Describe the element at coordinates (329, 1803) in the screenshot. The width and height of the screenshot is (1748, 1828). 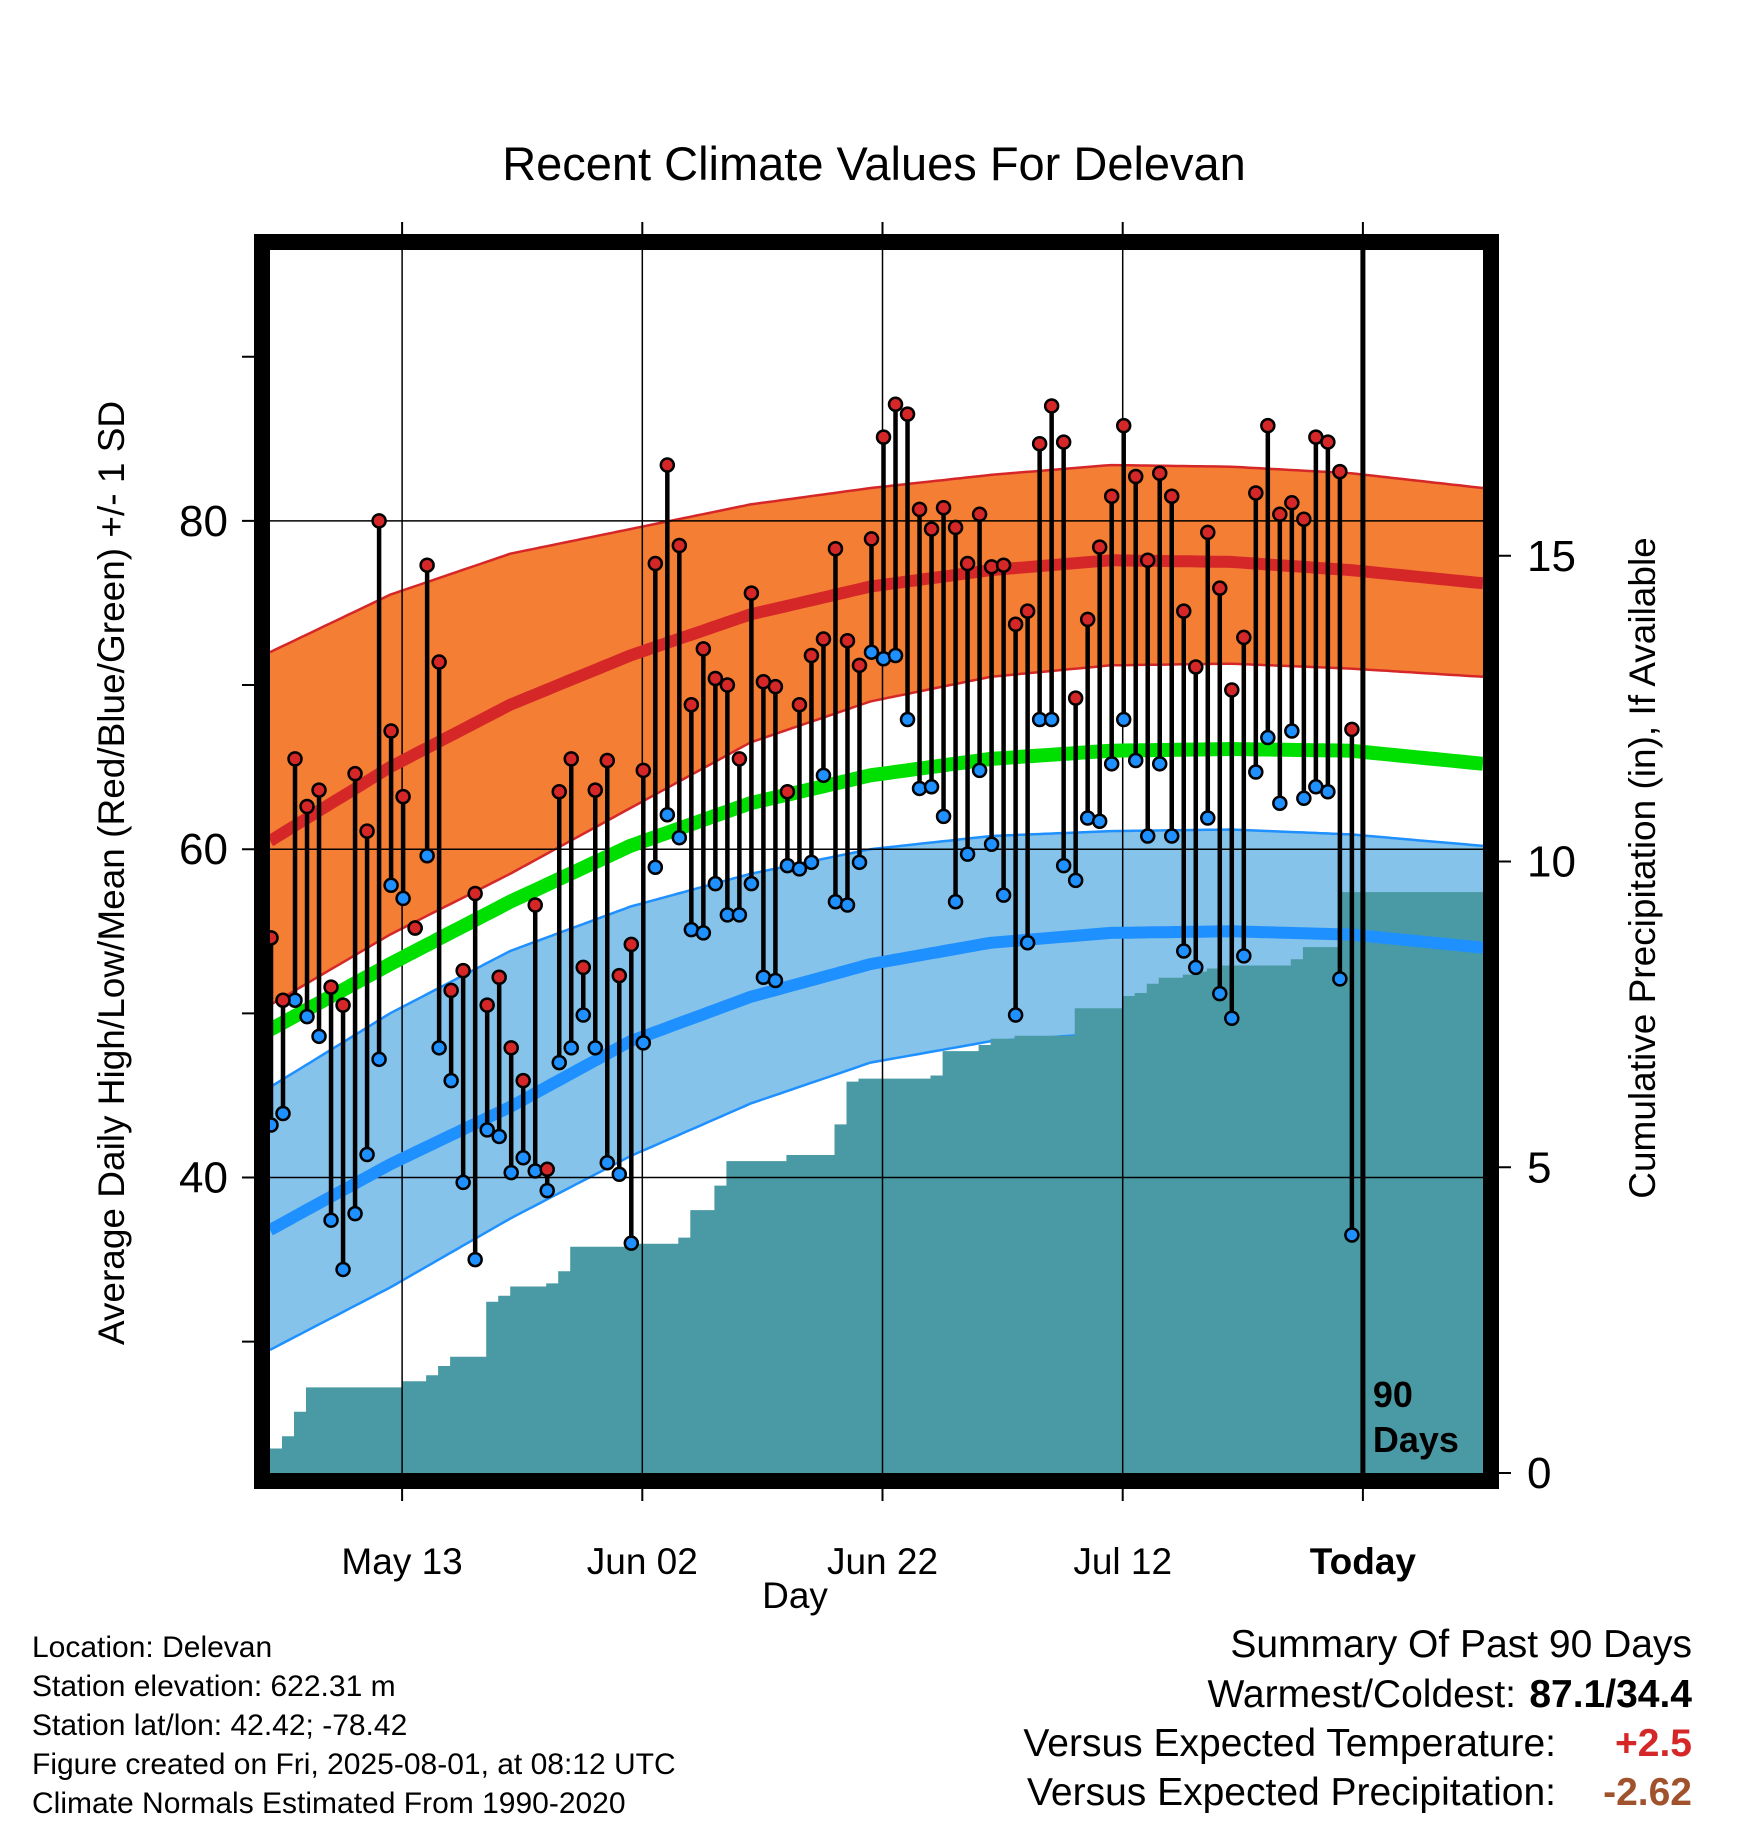
I see `normals-line: Climate Normals Estimated From 1990-2020` at that location.